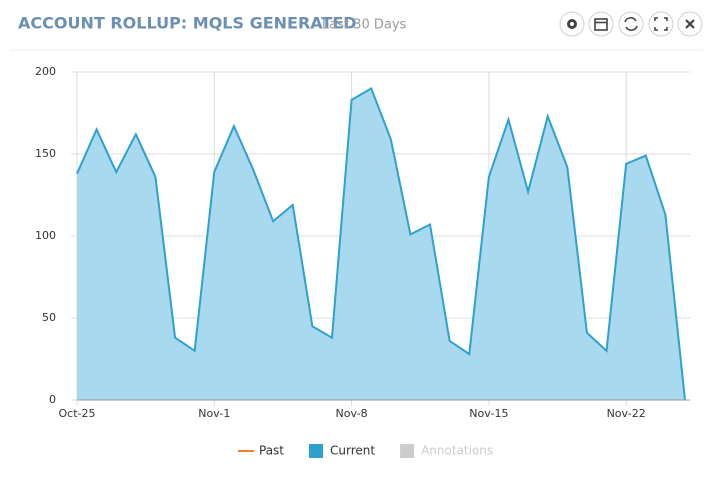 This screenshot has height=482, width=713. Describe the element at coordinates (457, 451) in the screenshot. I see `legend-label: Annotations` at that location.